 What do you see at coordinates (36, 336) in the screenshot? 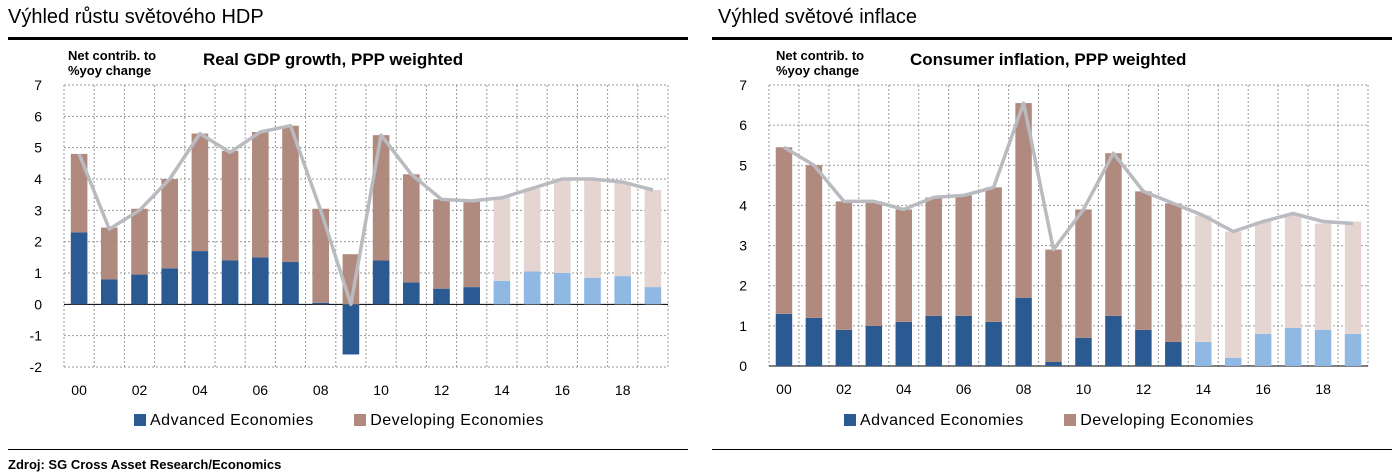
I see `y-tick-label: -1` at bounding box center [36, 336].